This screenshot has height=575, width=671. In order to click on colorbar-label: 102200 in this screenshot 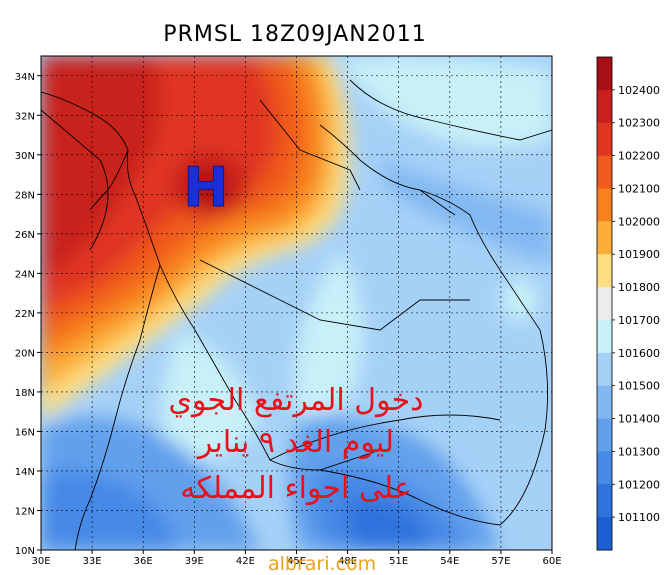, I will do `click(639, 156)`.